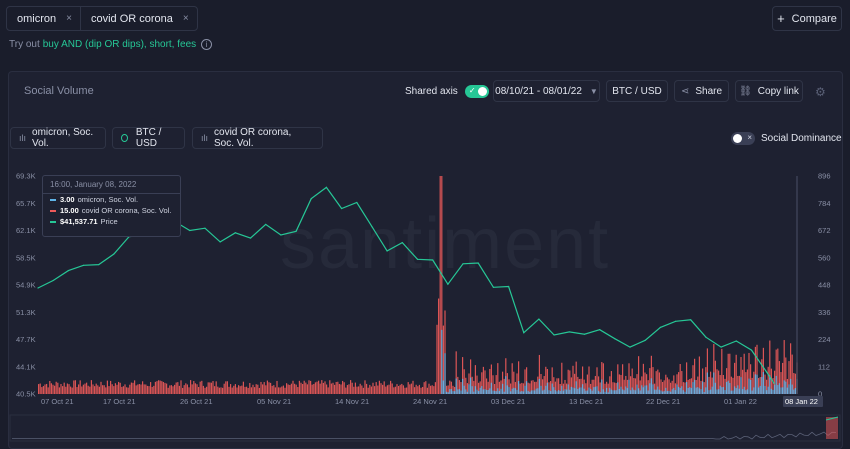  I want to click on date-range-picker: 08/10/21 - 08/01/22 ▼, so click(546, 91).